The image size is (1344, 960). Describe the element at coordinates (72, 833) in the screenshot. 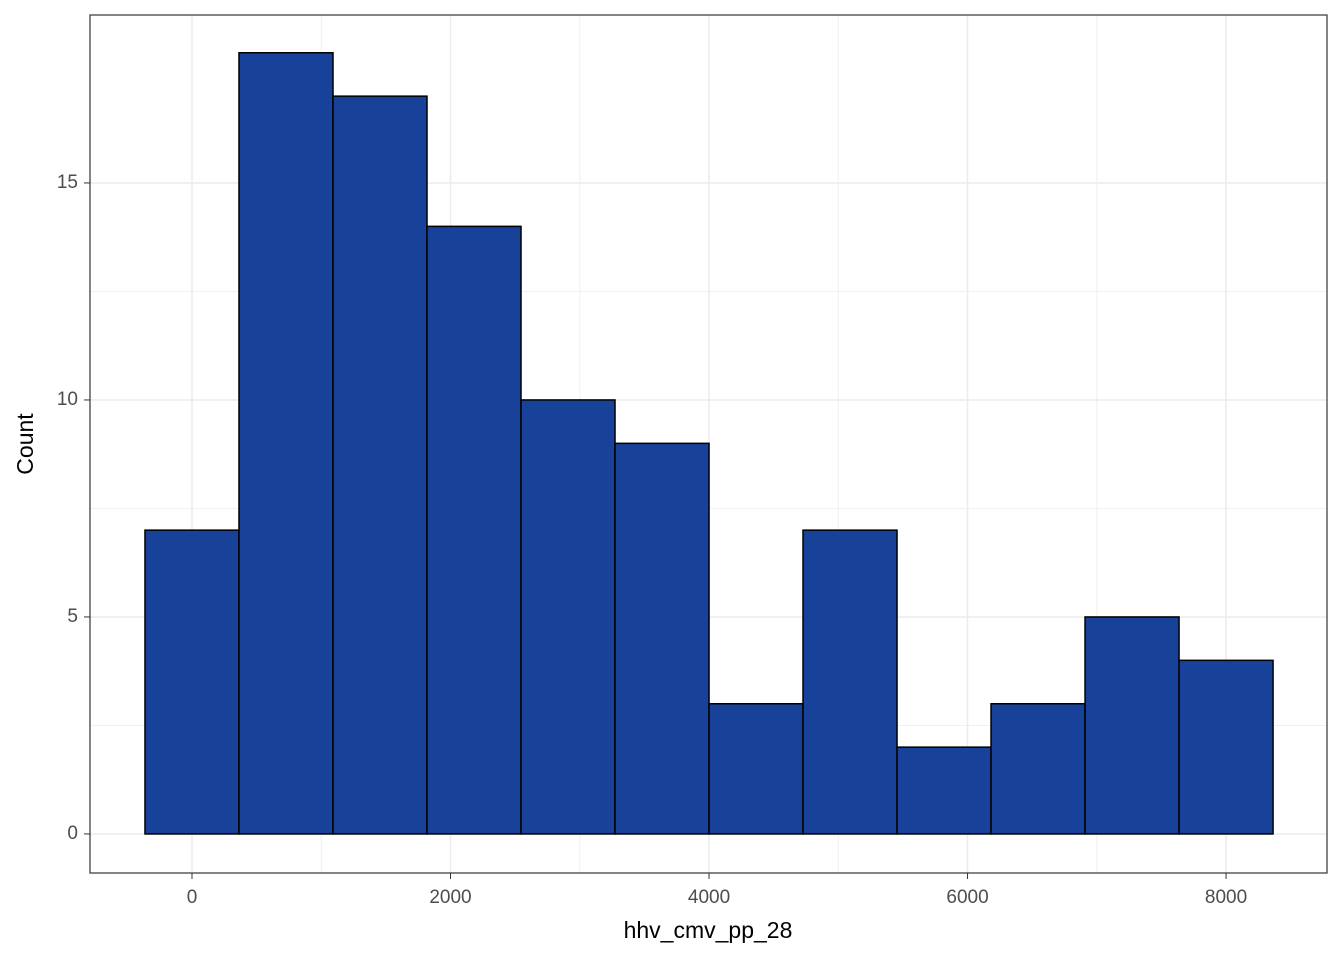

I see `y-tick-label: 0` at that location.